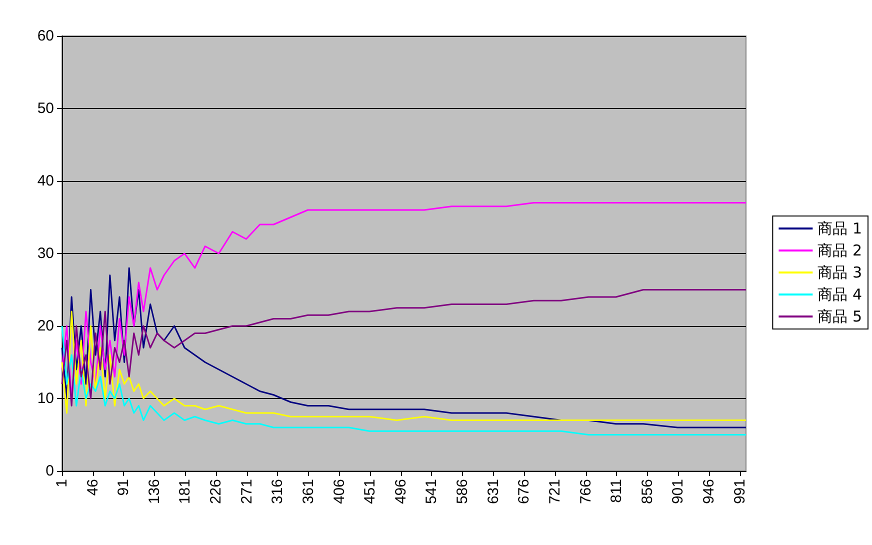 This screenshot has height=545, width=872. Describe the element at coordinates (62, 483) in the screenshot. I see `x-tick-label: 1` at that location.